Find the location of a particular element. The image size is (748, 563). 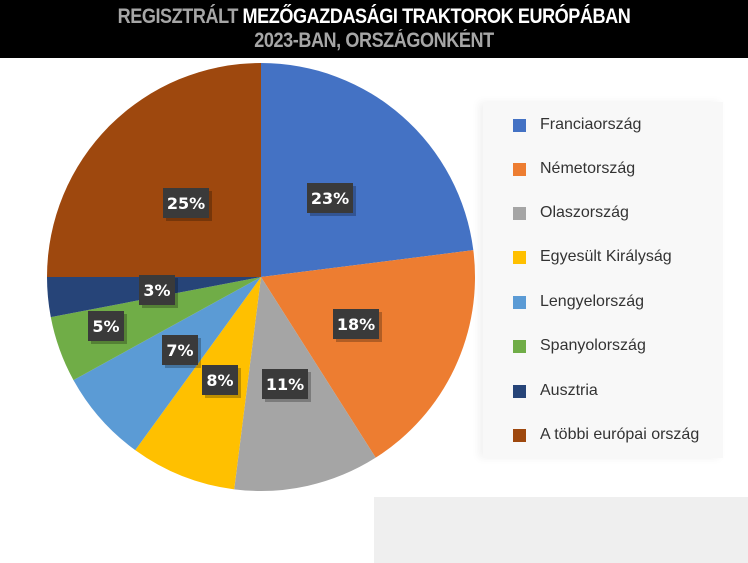

data-label-2: 18% is located at coordinates (357, 325).